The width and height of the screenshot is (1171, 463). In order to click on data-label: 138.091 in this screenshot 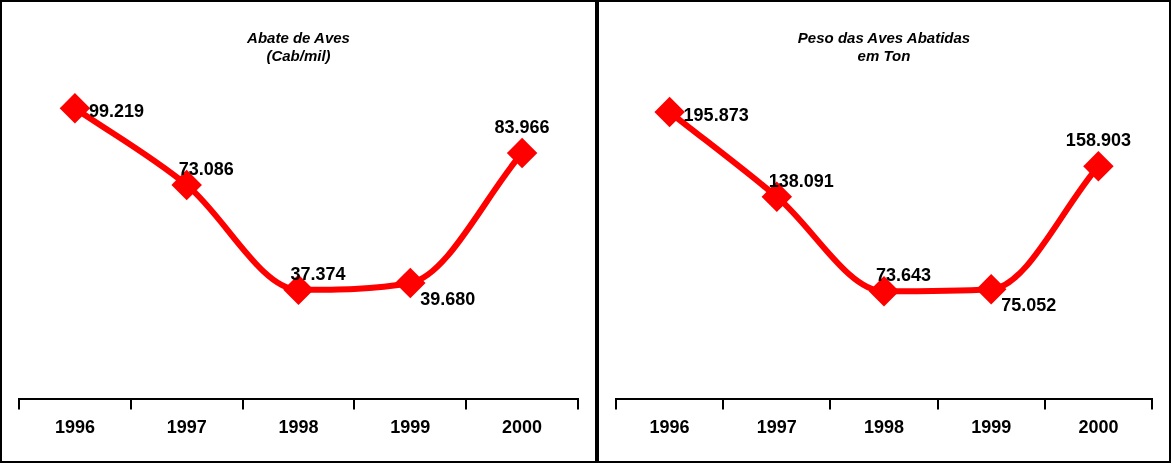, I will do `click(801, 180)`.